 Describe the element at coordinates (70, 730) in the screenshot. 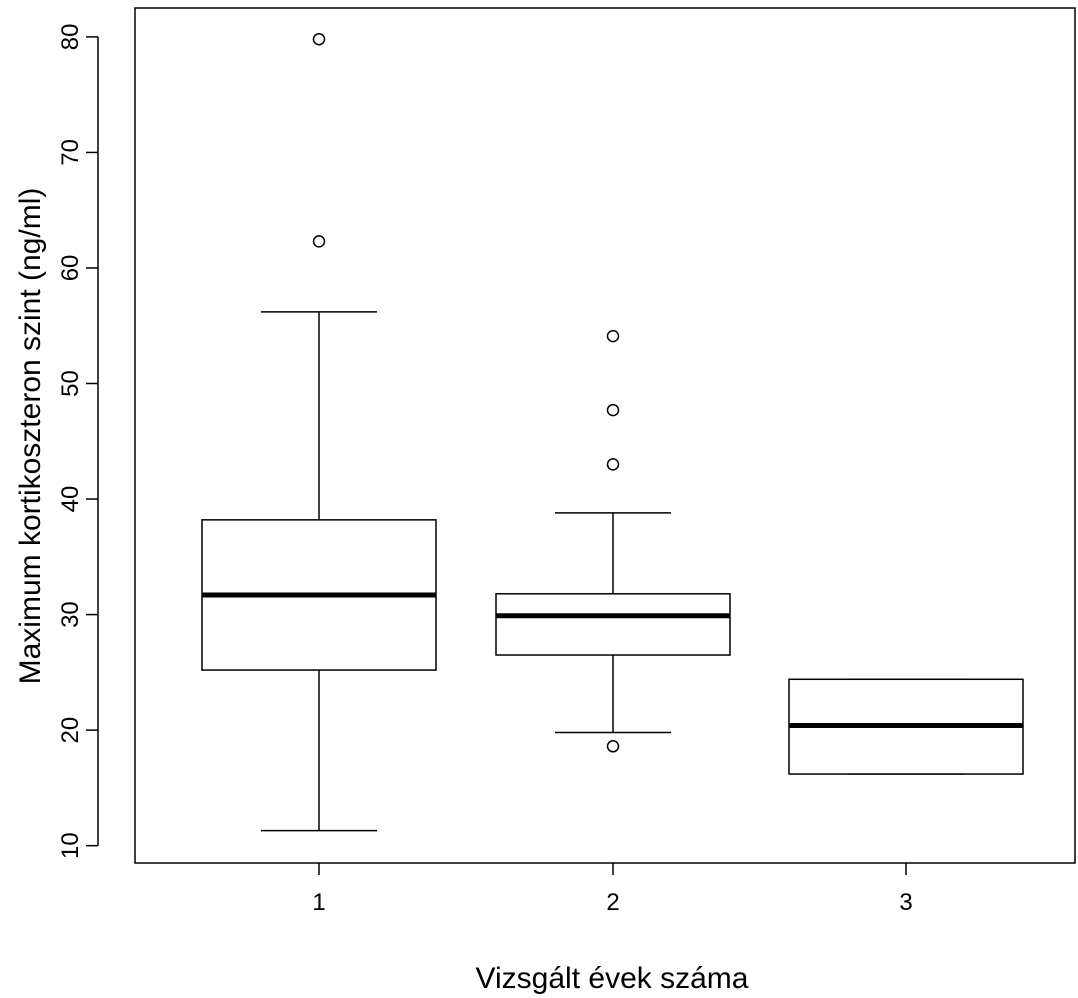

I see `y-tick-label: 20` at that location.